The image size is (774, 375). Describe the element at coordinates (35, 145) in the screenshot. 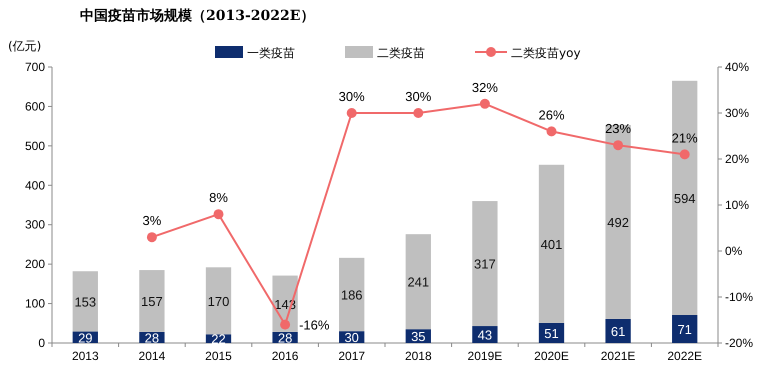

I see `y-tick-label: 500` at that location.